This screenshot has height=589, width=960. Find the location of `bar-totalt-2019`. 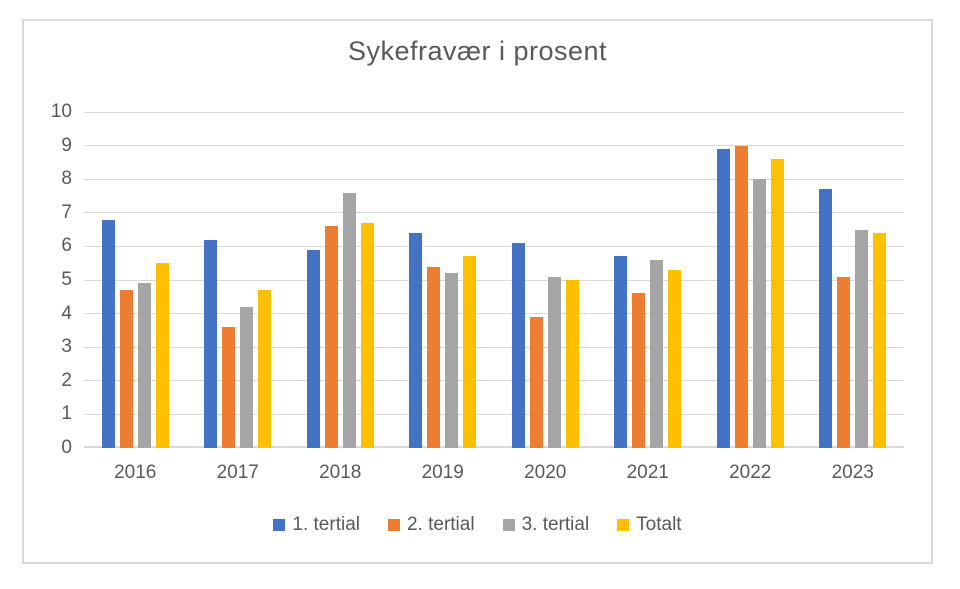

bar-totalt-2019 is located at coordinates (470, 352).